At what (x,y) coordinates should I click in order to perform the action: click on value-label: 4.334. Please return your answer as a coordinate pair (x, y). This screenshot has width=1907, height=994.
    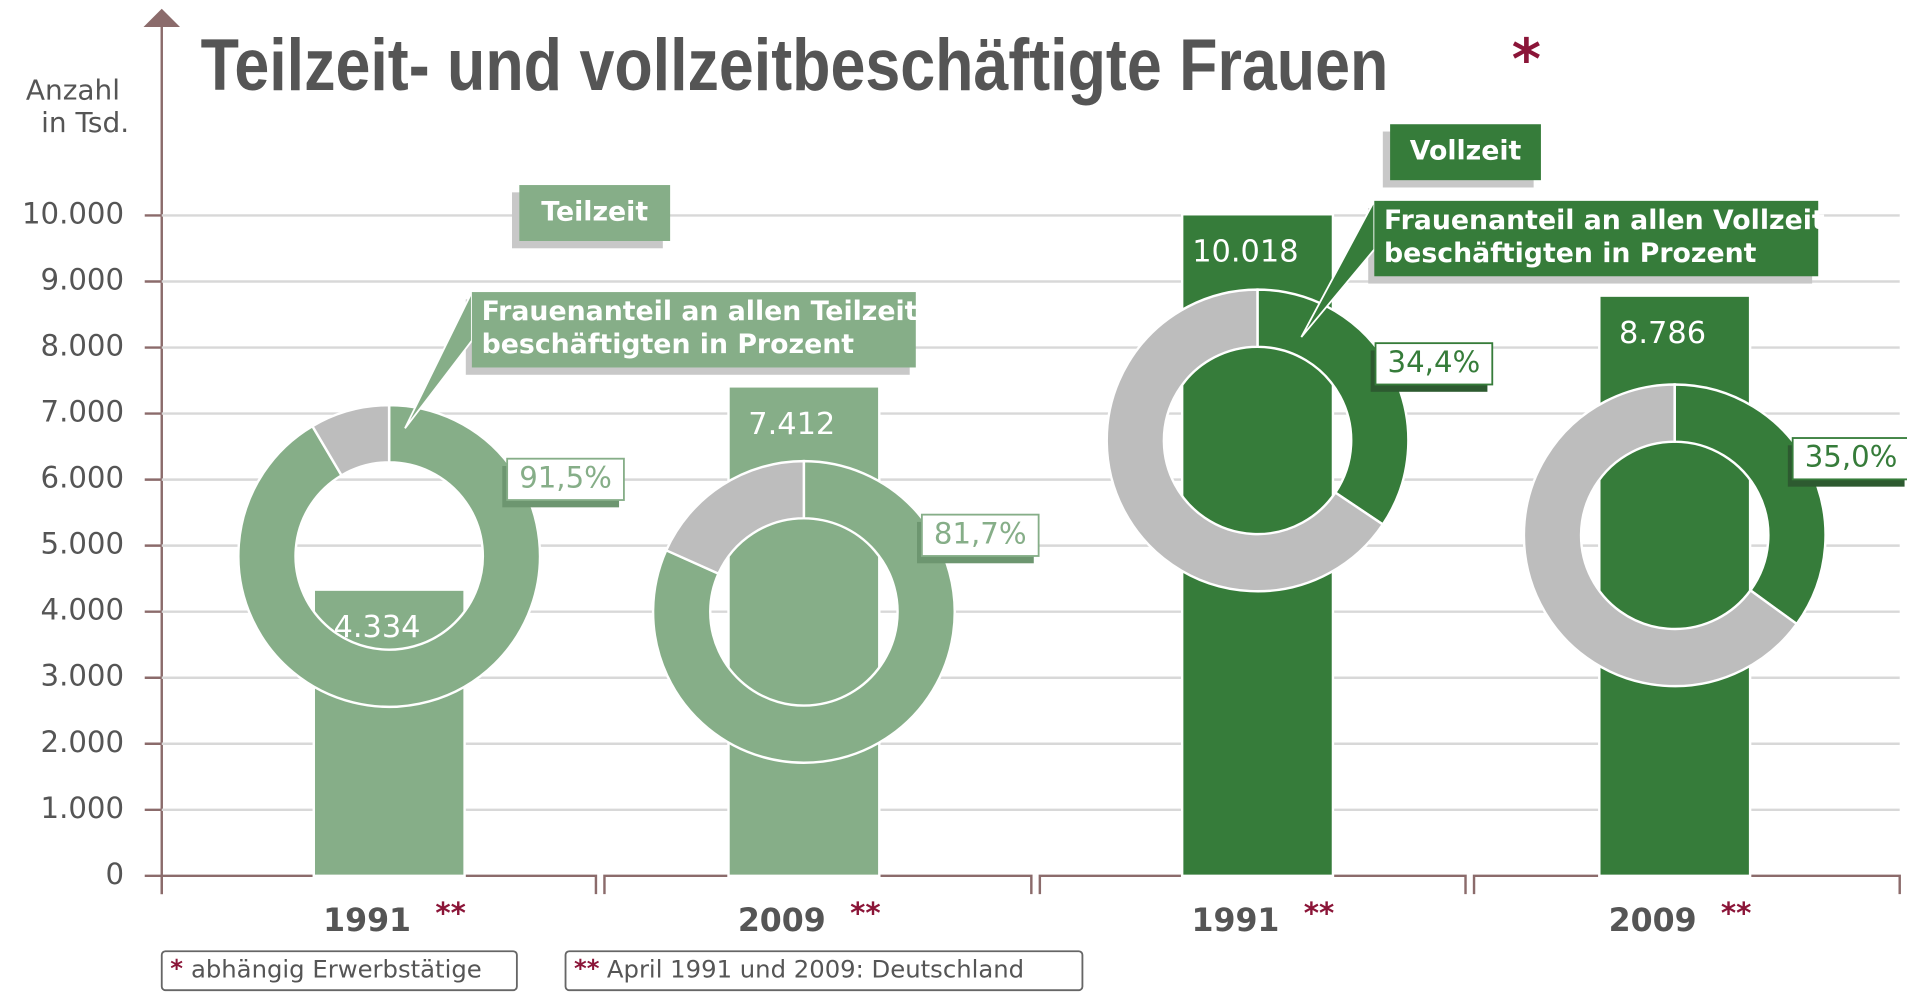
    Looking at the image, I should click on (377, 627).